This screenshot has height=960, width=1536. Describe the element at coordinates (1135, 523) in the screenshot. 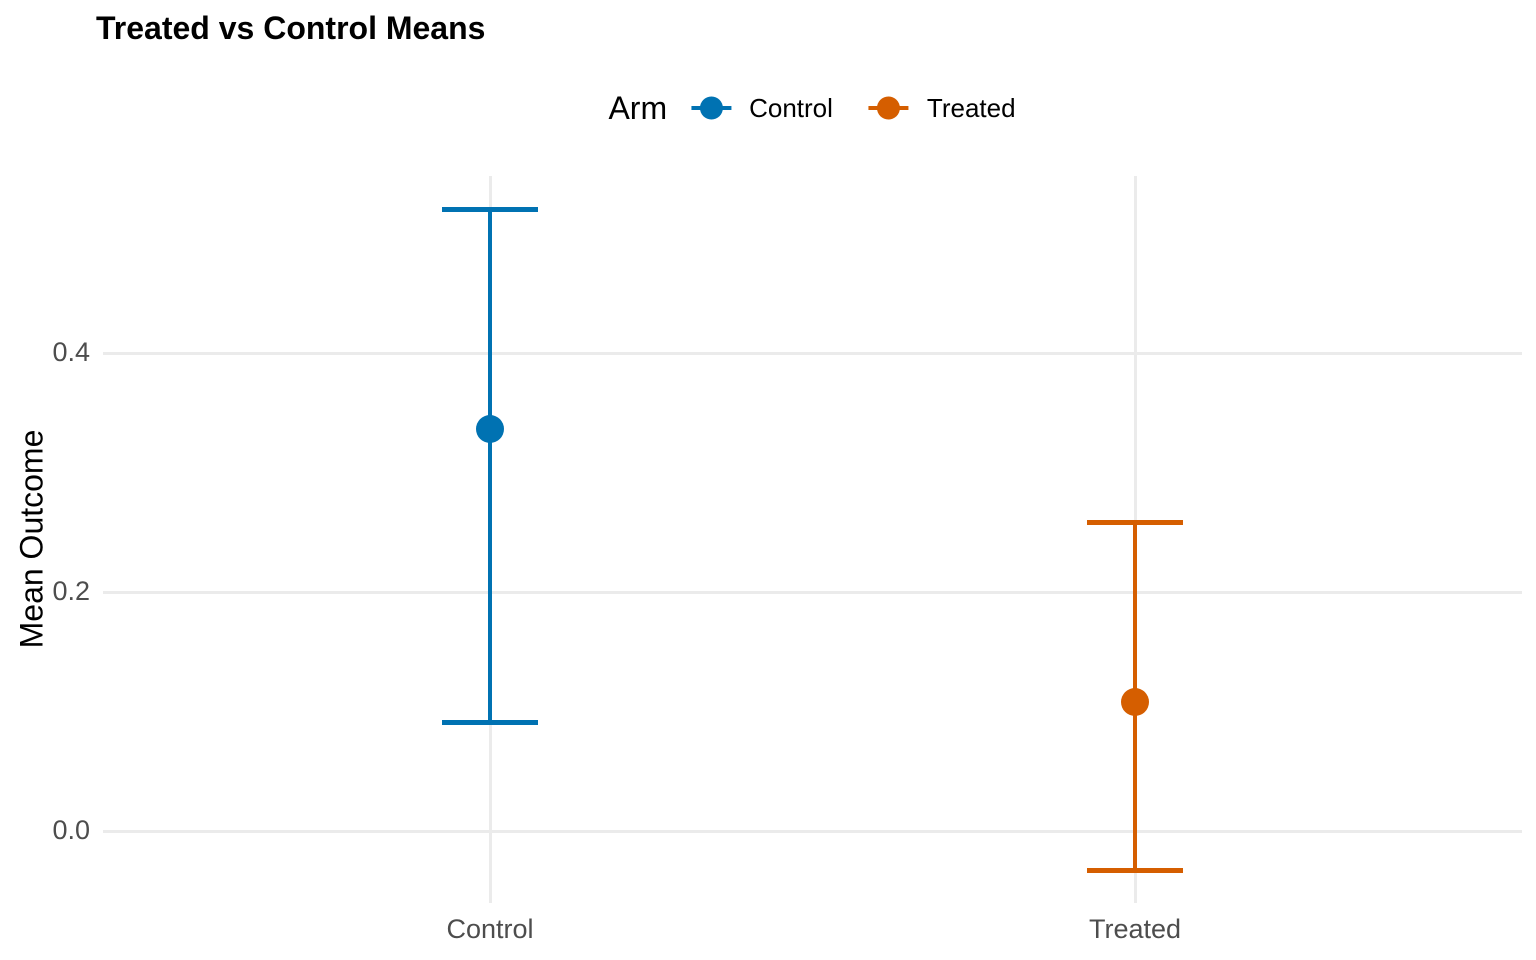

I see `errorbar-cap-upper-treated` at that location.